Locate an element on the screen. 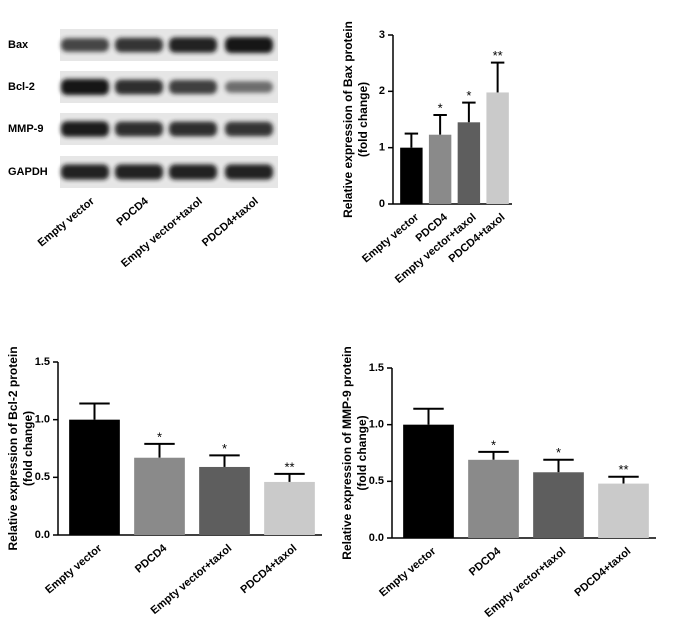  y-tick-label: 2 is located at coordinates (382, 91).